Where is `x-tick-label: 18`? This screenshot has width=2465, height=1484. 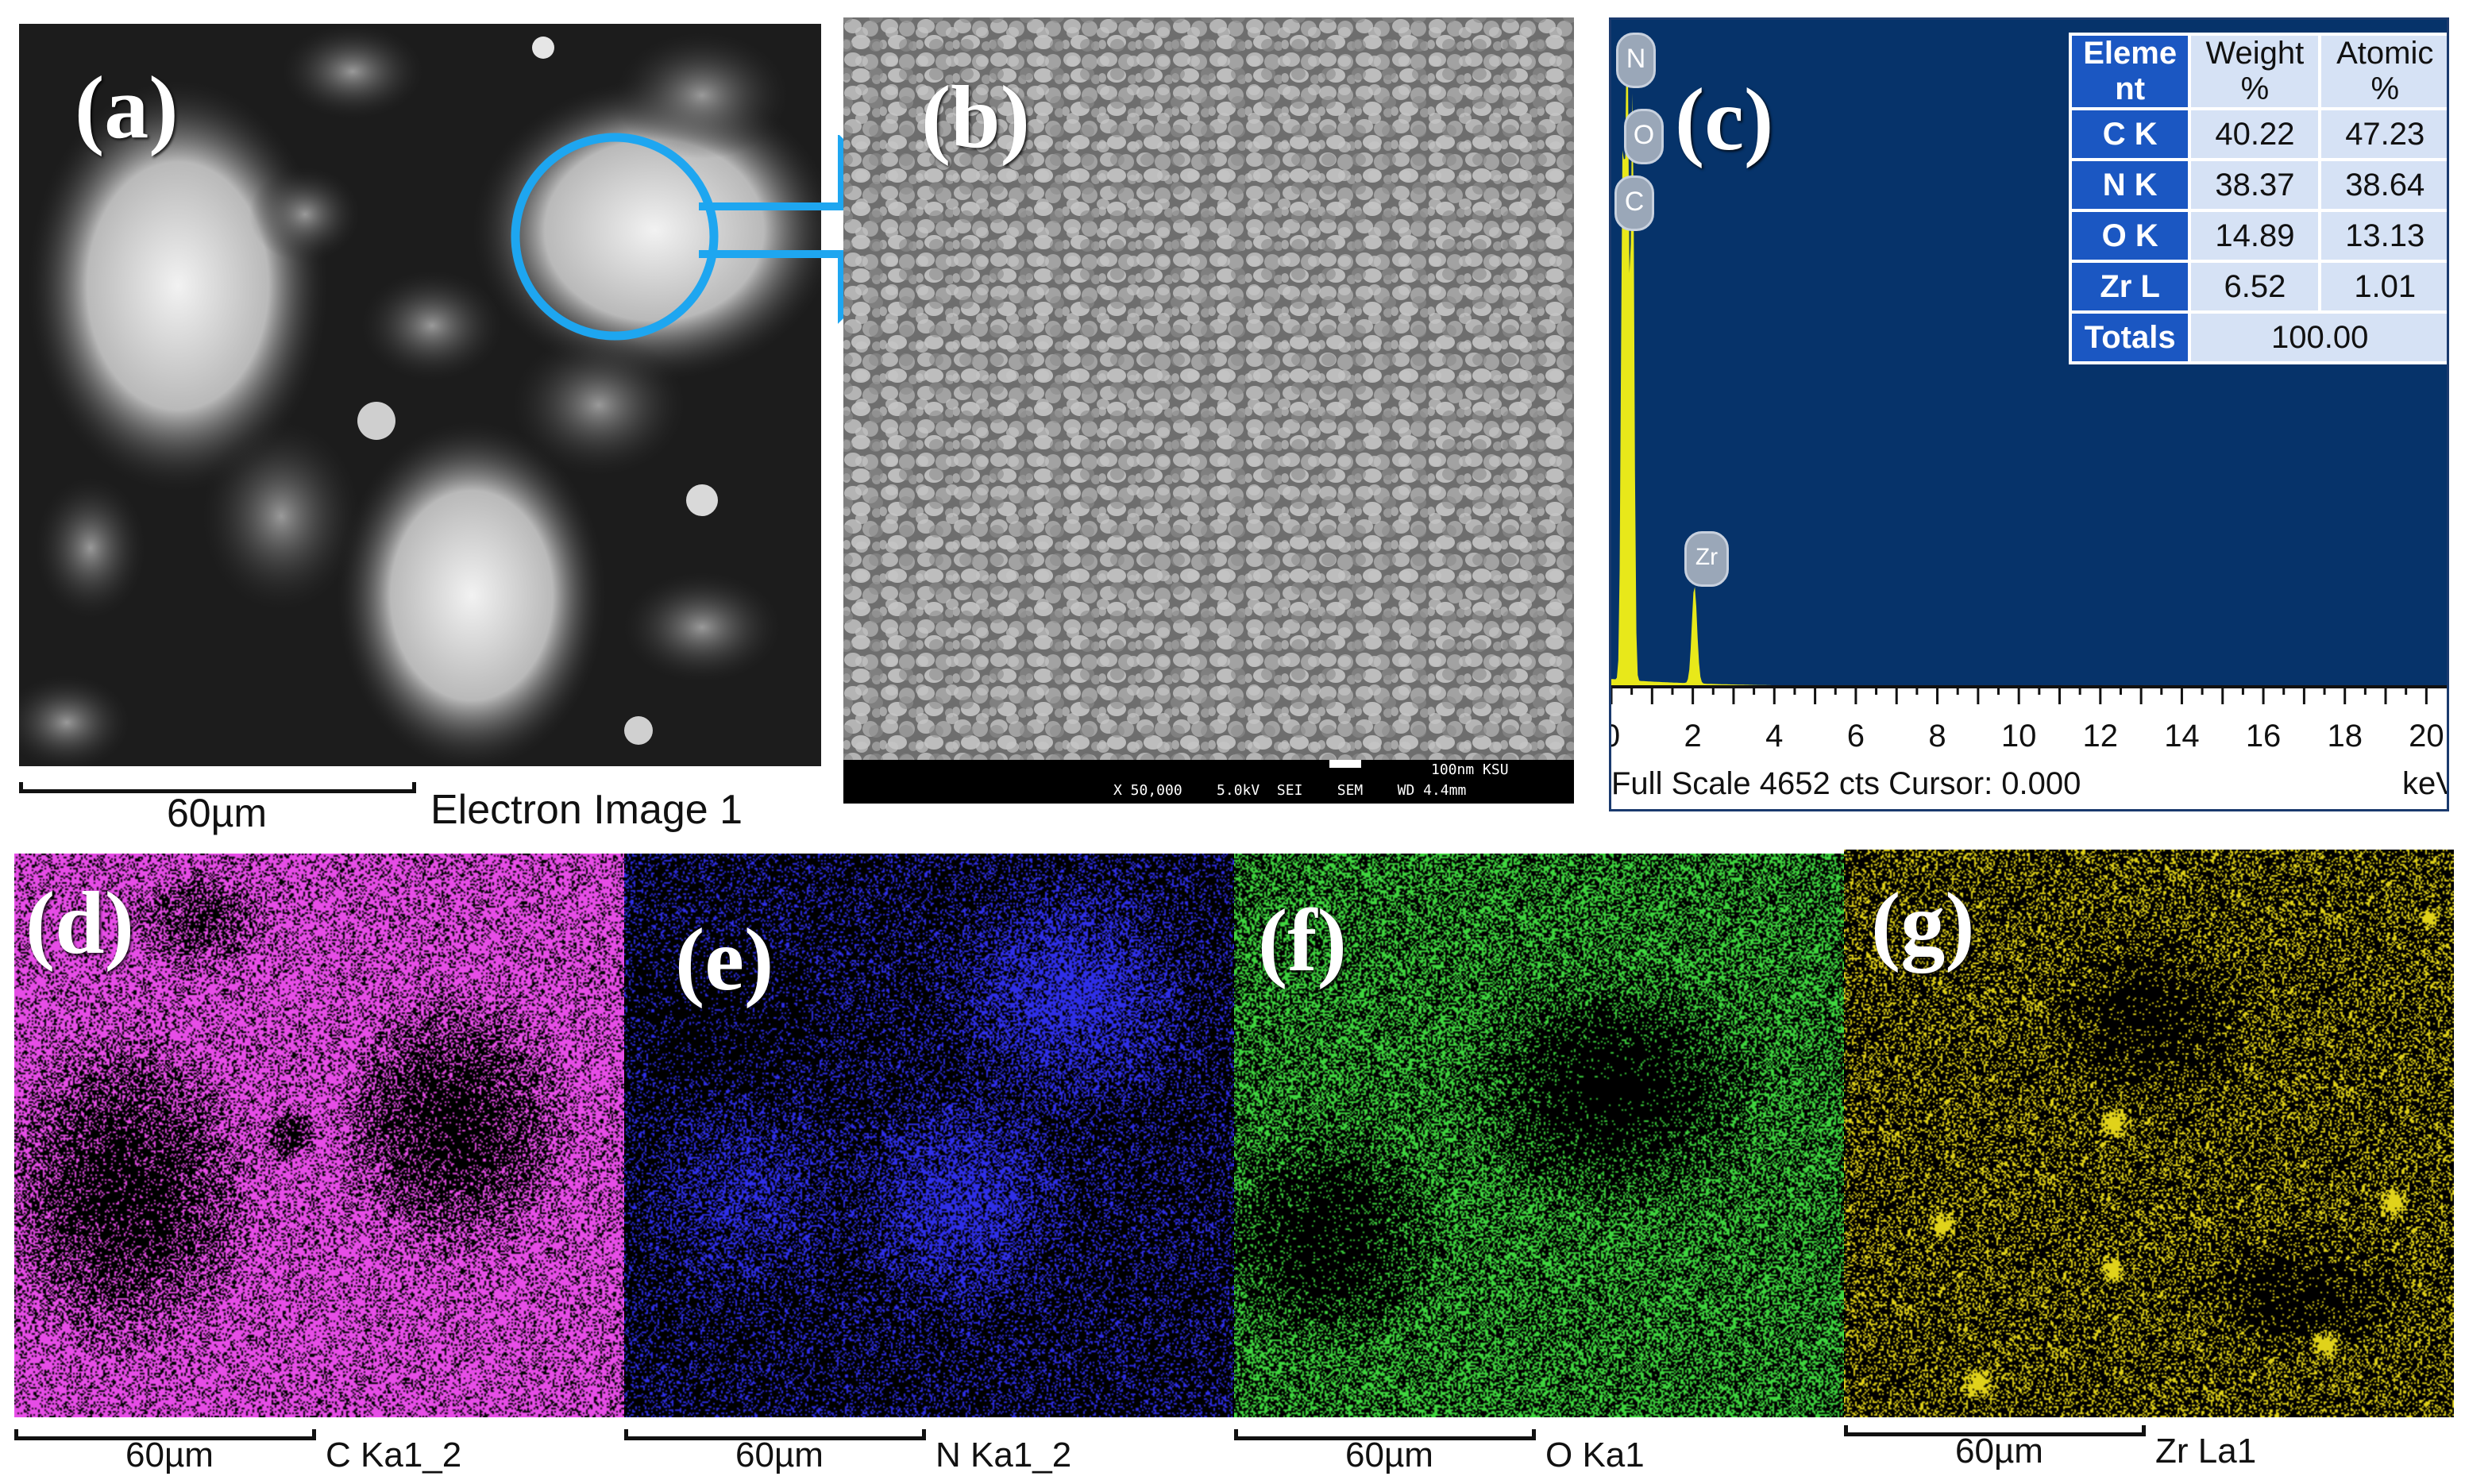 x-tick-label: 18 is located at coordinates (2345, 737).